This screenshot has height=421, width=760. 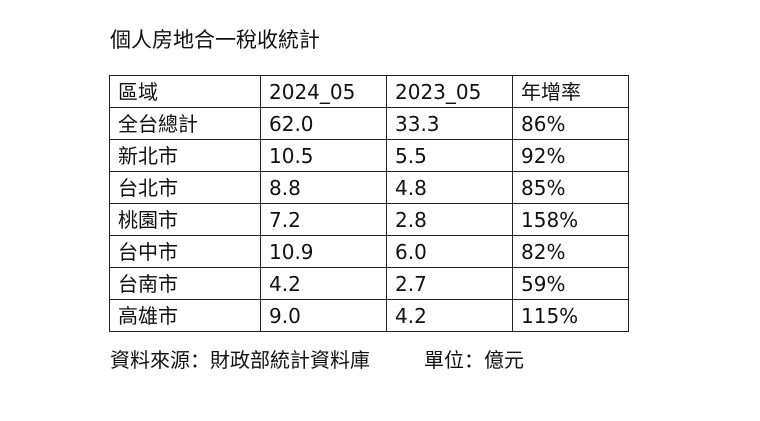 I want to click on cell-2024-05: 10.5, so click(x=323, y=155).